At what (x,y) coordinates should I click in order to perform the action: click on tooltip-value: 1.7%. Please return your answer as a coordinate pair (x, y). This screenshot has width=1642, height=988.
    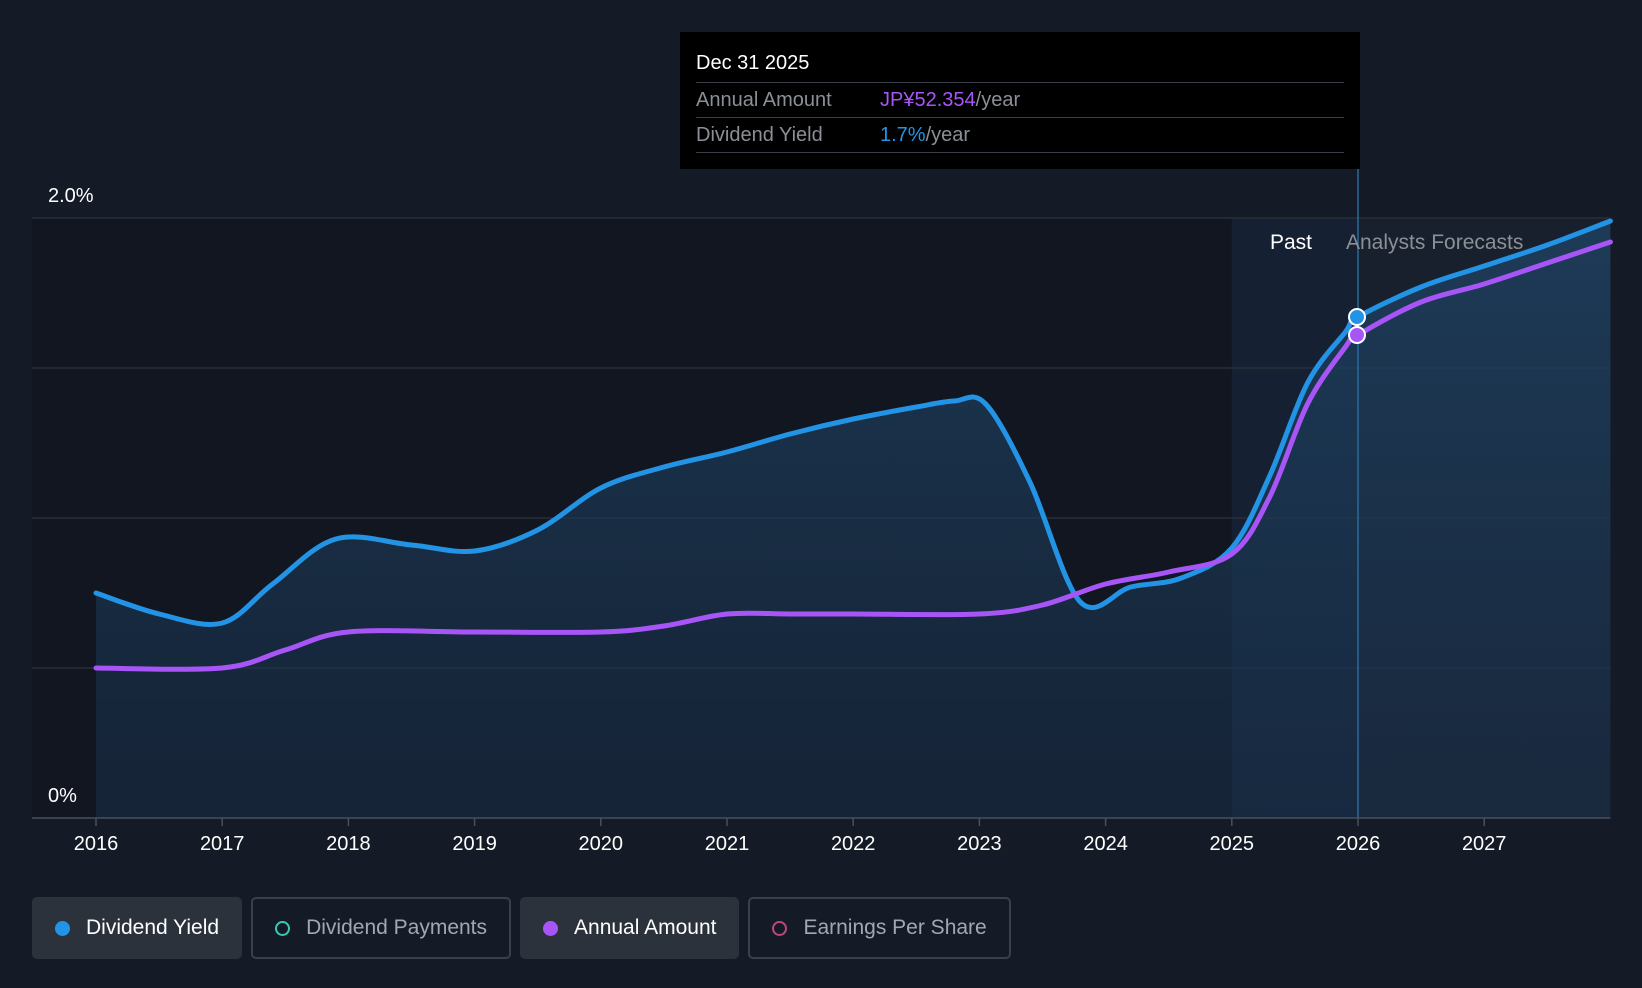
    Looking at the image, I should click on (903, 135).